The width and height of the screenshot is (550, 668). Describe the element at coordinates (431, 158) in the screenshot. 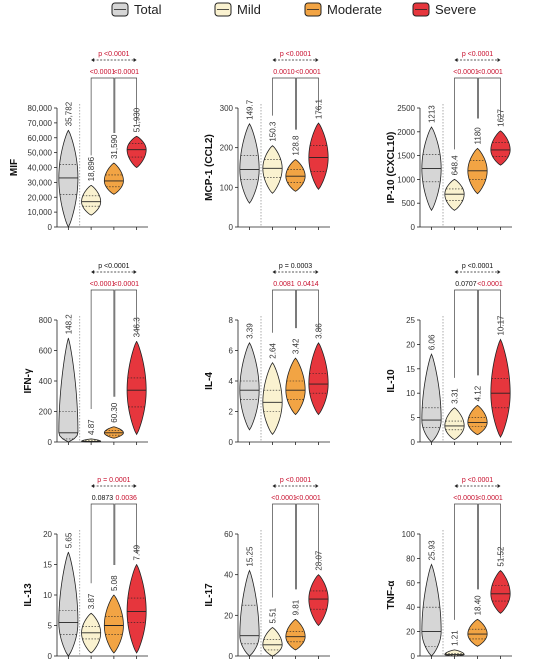

I see `violin-total: 1213` at that location.